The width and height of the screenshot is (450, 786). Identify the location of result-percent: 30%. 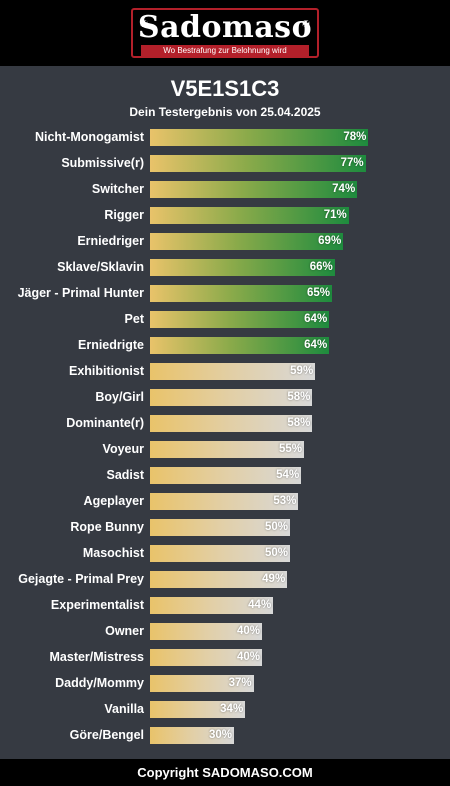
(220, 735).